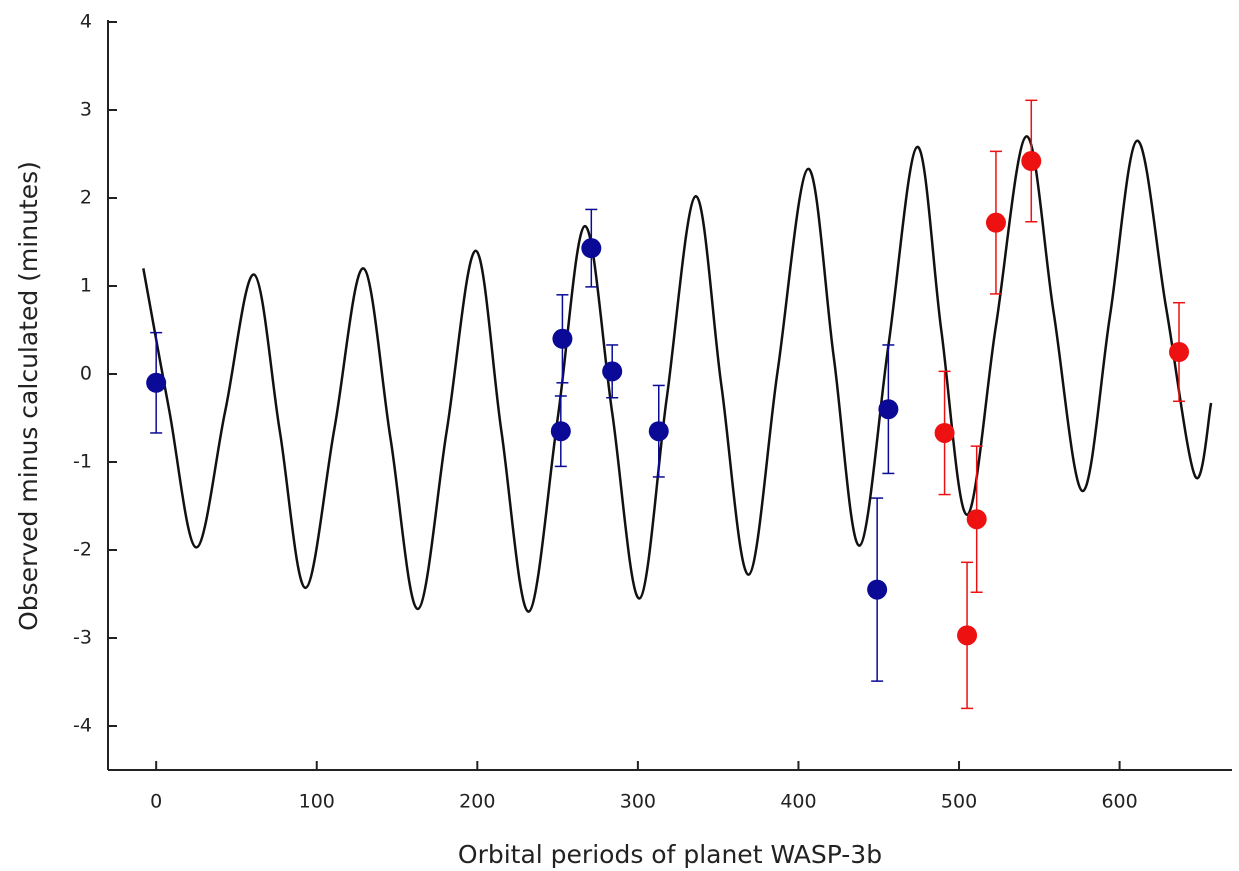 This screenshot has height=871, width=1239. What do you see at coordinates (82, 550) in the screenshot?
I see `y-tick-label: -2` at bounding box center [82, 550].